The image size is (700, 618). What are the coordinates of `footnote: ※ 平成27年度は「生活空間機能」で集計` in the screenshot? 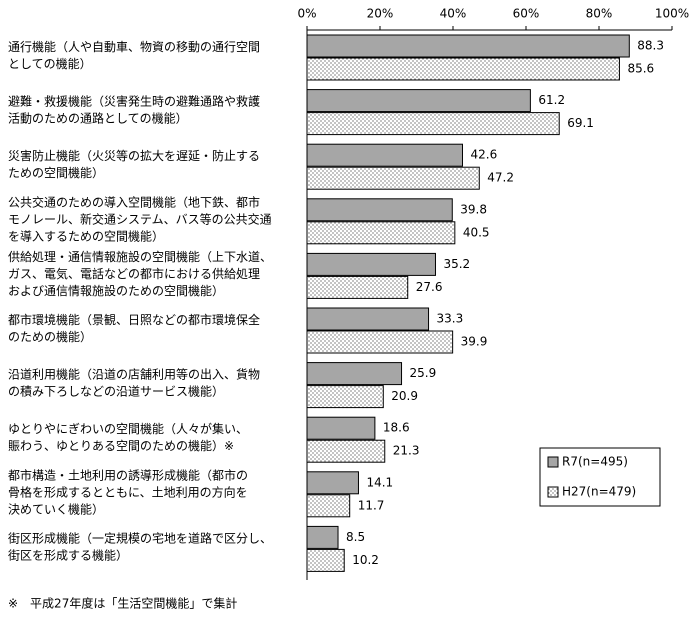 It's located at (122, 603).